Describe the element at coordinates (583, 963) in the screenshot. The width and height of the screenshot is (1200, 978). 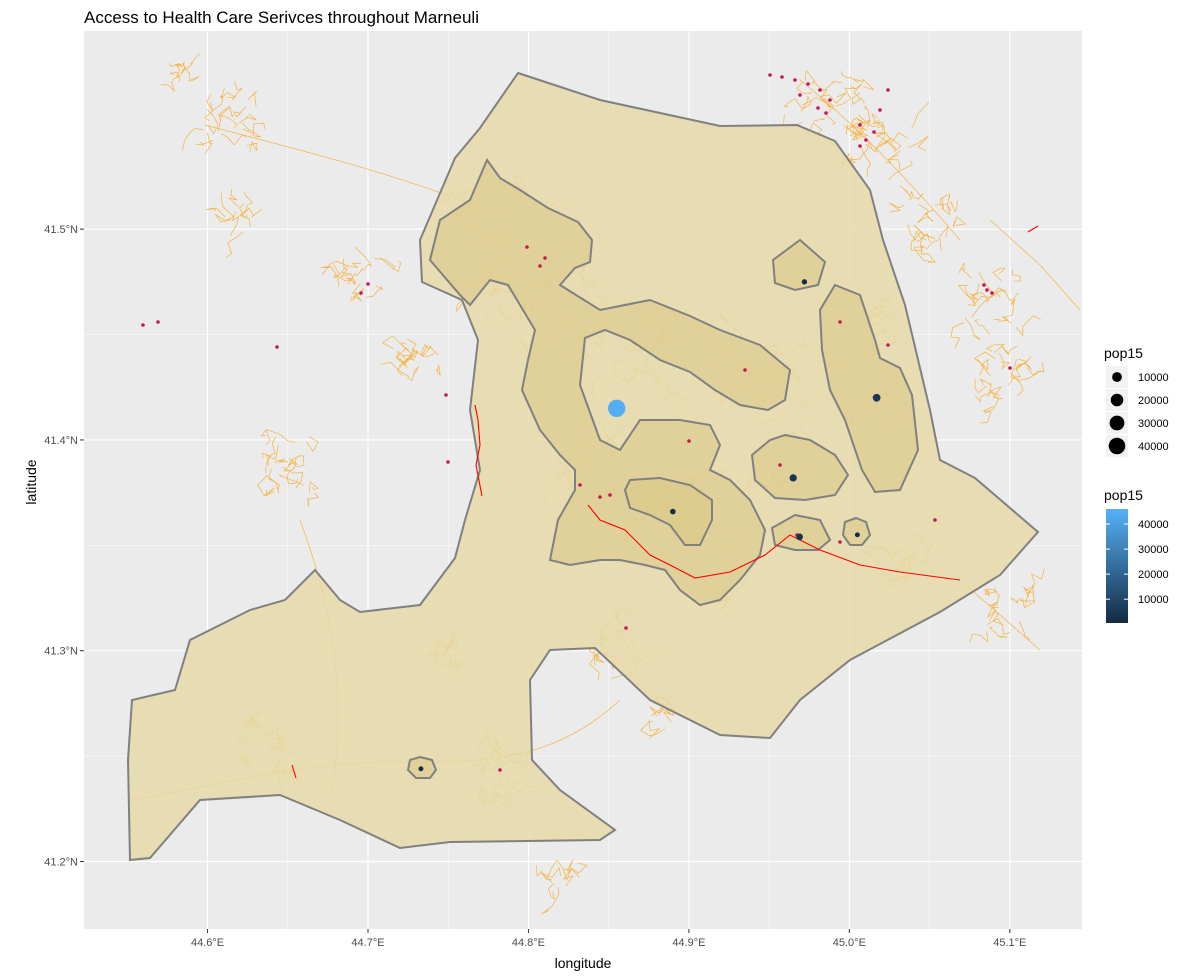
I see `x-axis-title: longitude` at that location.